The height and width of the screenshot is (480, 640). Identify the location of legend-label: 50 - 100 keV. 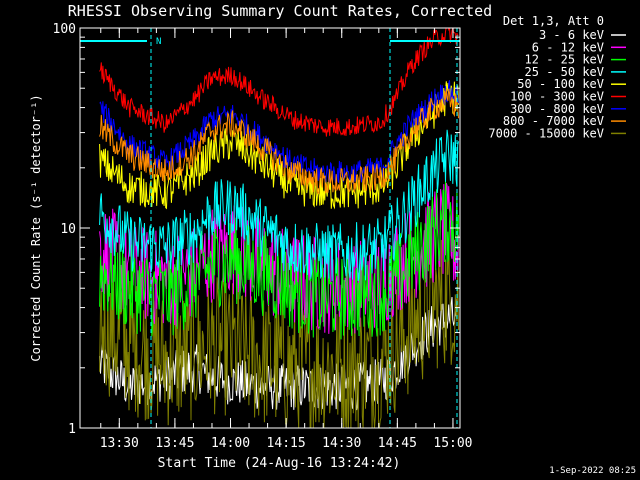
(560, 84).